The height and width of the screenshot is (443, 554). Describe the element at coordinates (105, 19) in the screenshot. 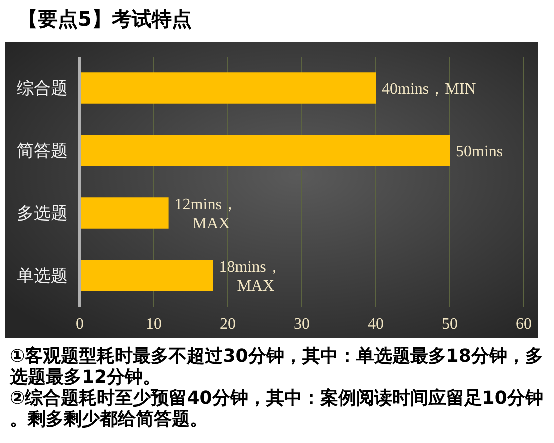

I see `chart-title: 【要点5】考试特点` at that location.